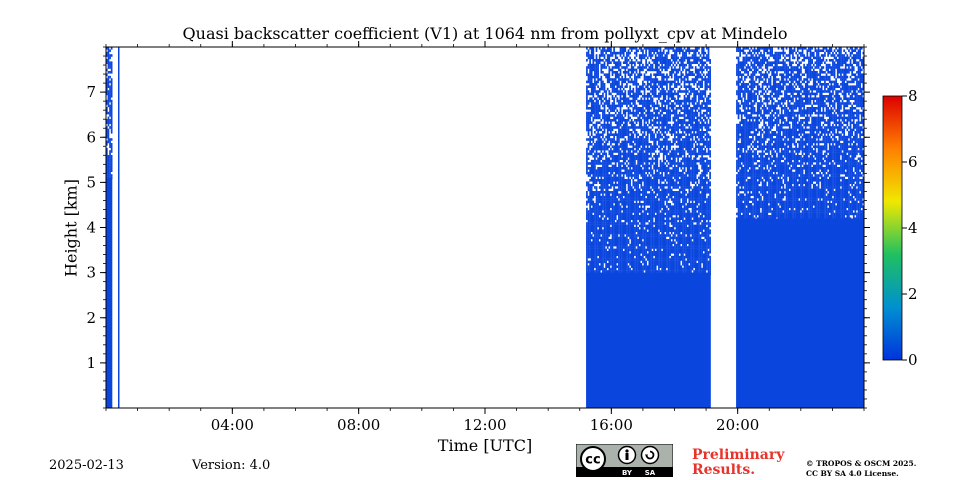 Image resolution: width=960 pixels, height=480 pixels. Describe the element at coordinates (861, 463) in the screenshot. I see `copyright-line-1: © TROPOS & OSCM 2025.` at that location.